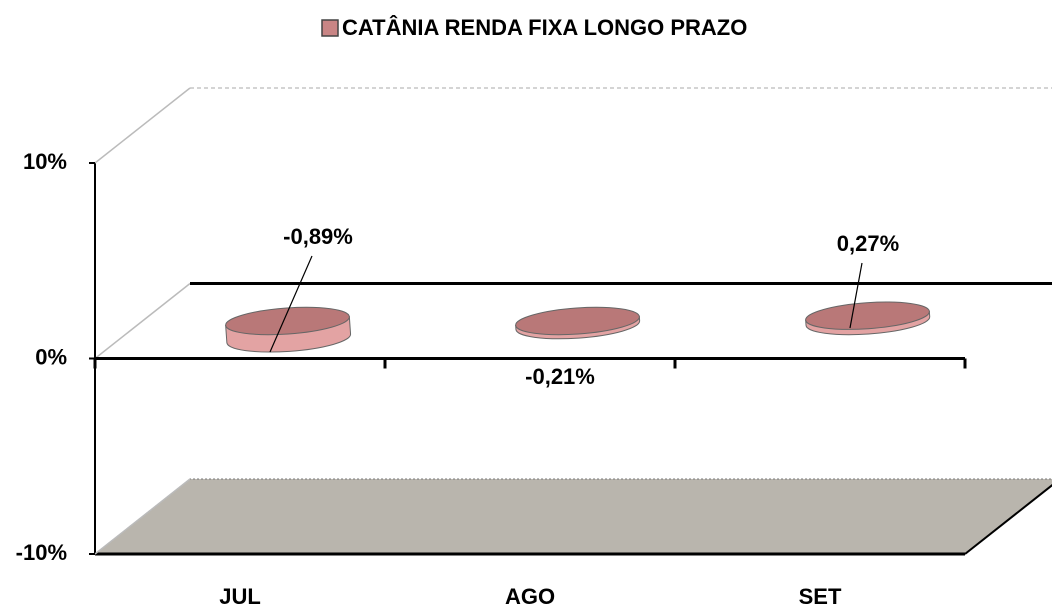 The height and width of the screenshot is (608, 1052). What do you see at coordinates (330, 28) in the screenshot?
I see `legend-swatch` at bounding box center [330, 28].